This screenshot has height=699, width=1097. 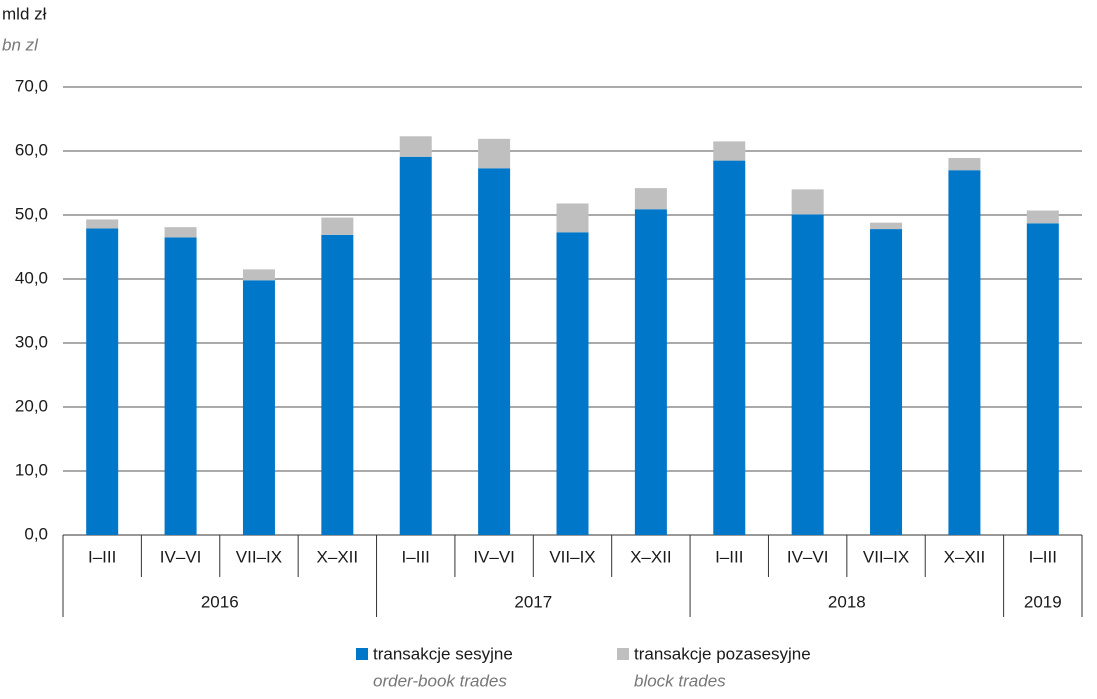 What do you see at coordinates (31, 469) in the screenshot?
I see `y-tick-label: 10,0` at bounding box center [31, 469].